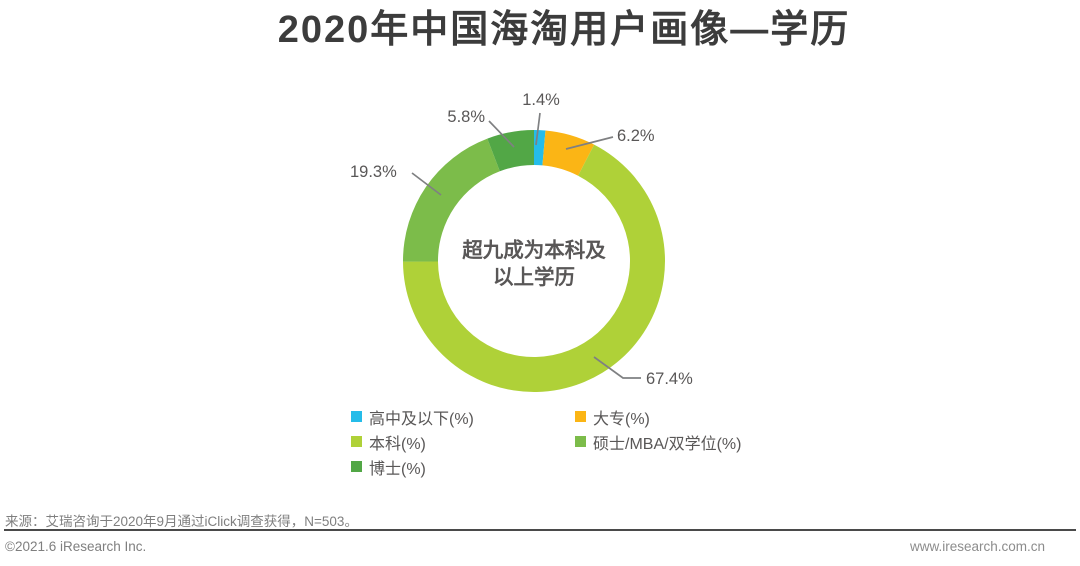 The height and width of the screenshot is (566, 1080). What do you see at coordinates (564, 30) in the screenshot?
I see `chart-title: 2020年中国海淘用户画像—学历` at bounding box center [564, 30].